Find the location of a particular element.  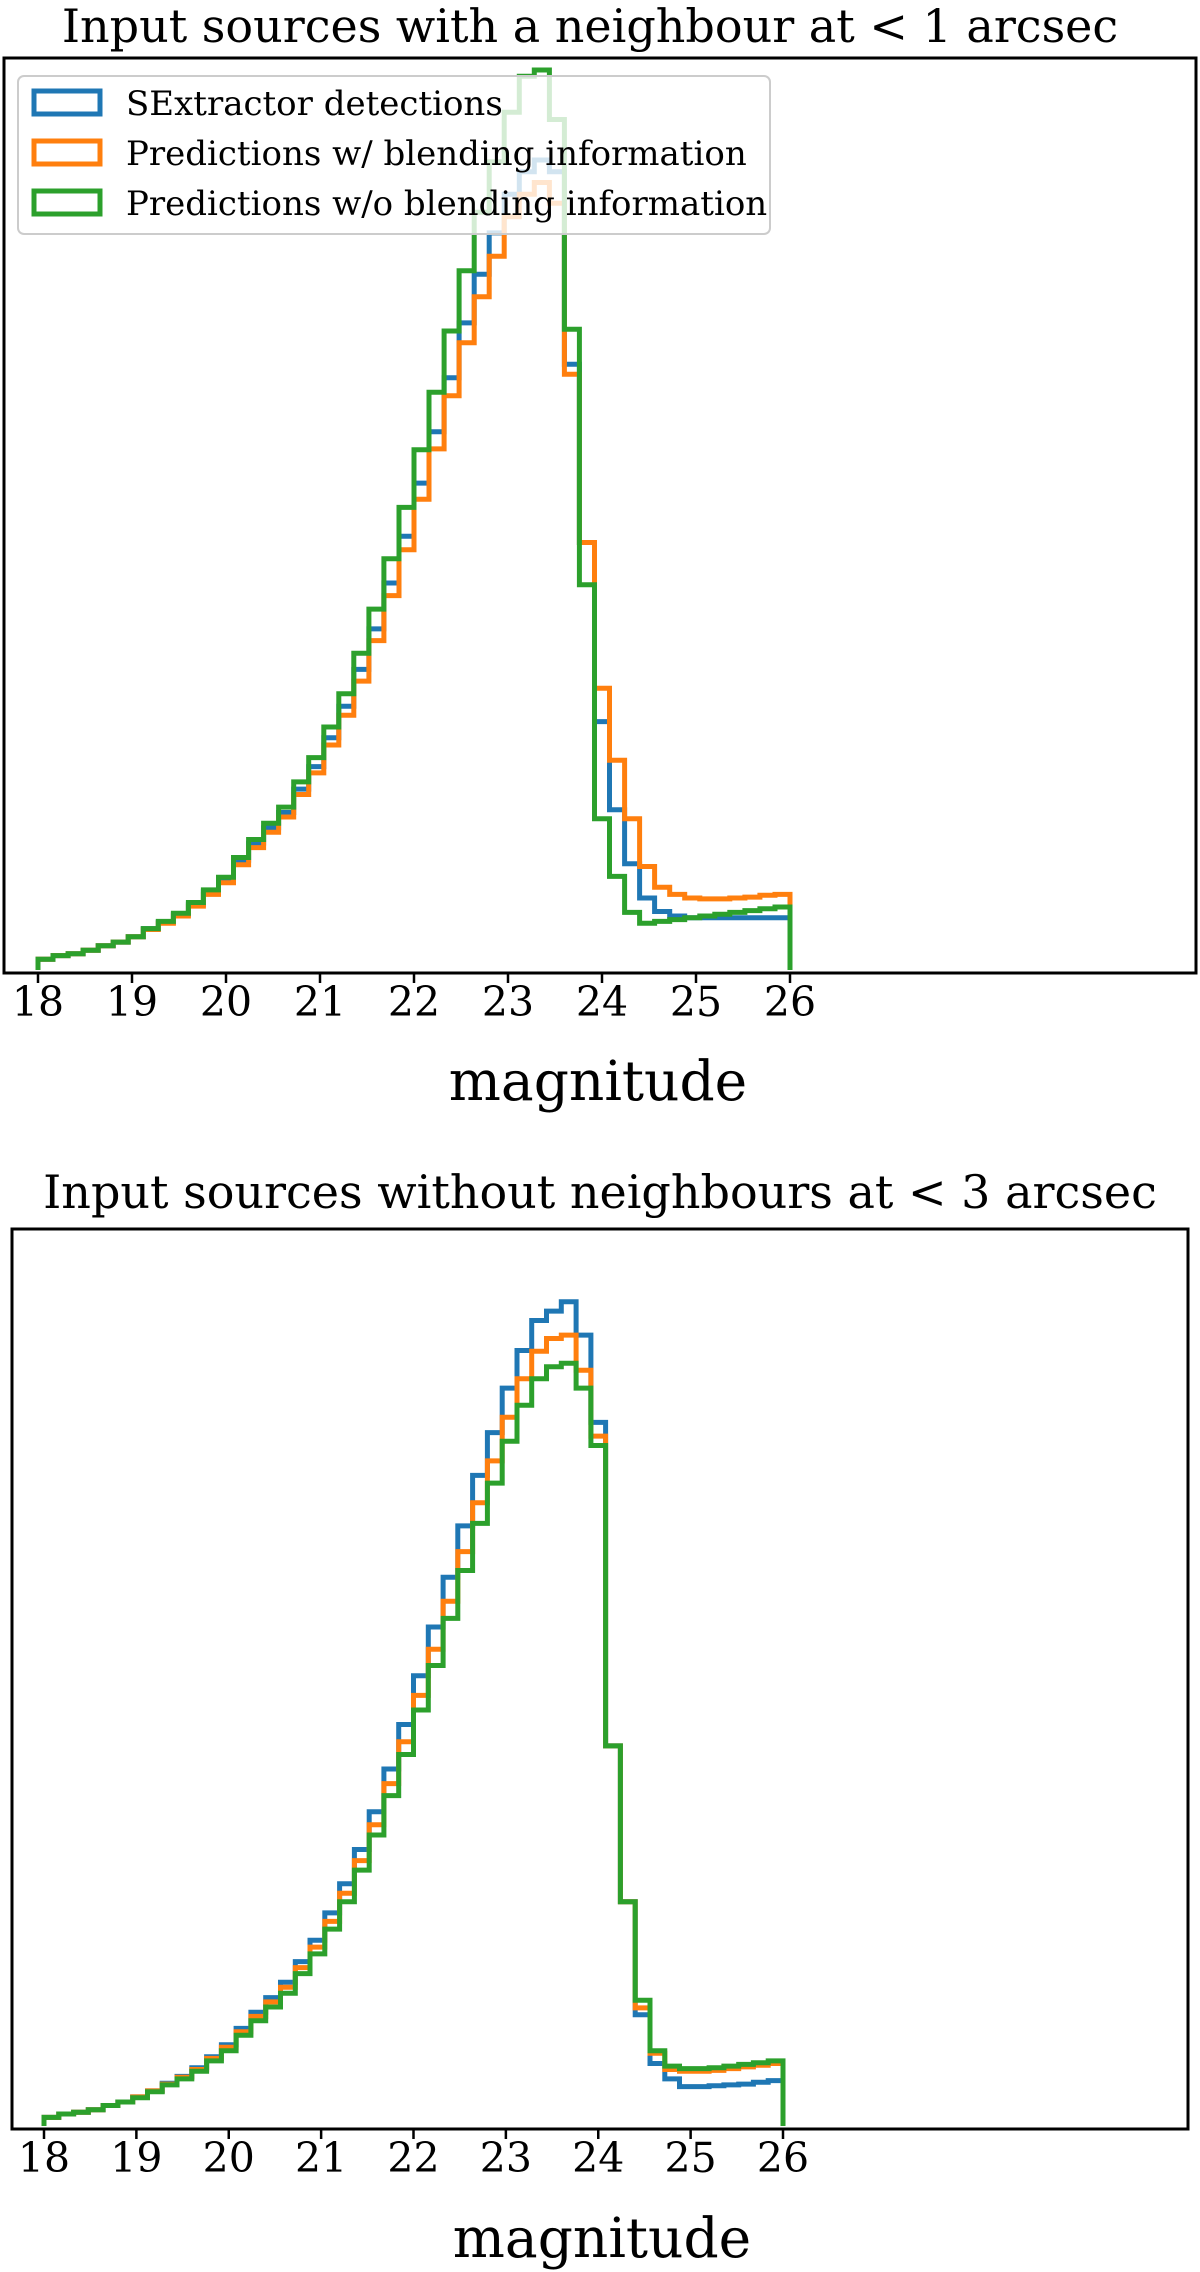

legend-swatch-with-blending is located at coordinates (67, 152).